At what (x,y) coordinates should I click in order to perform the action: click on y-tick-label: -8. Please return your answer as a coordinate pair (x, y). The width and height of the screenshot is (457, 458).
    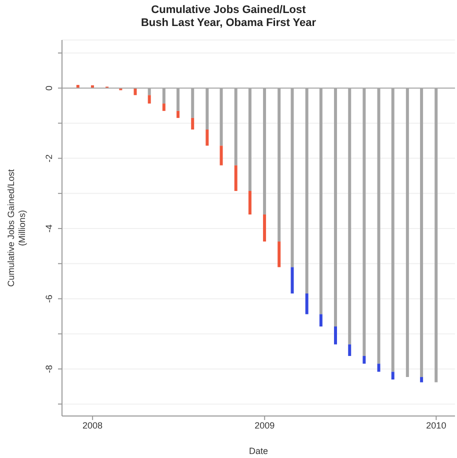
    Looking at the image, I should click on (49, 368).